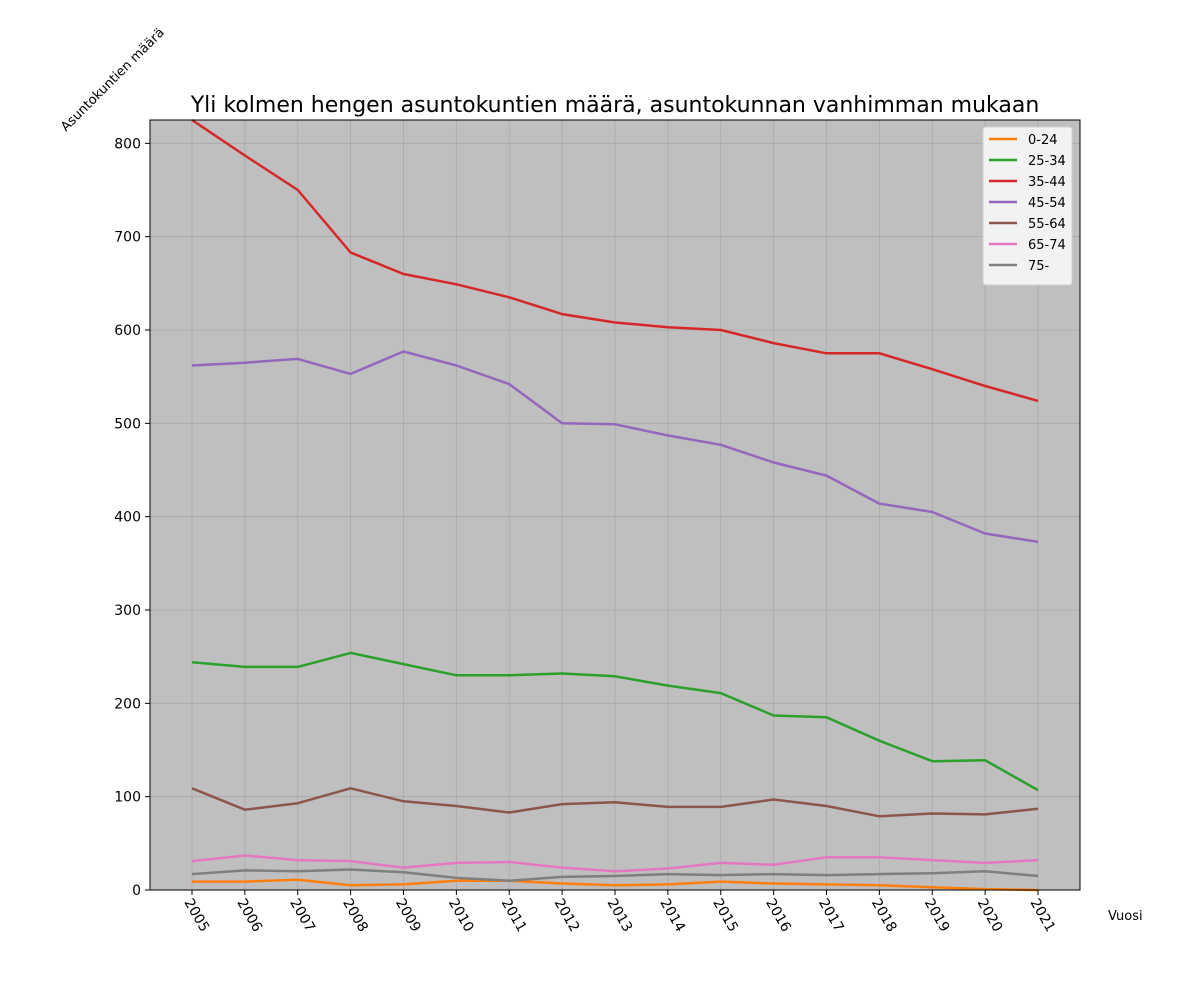  What do you see at coordinates (725, 915) in the screenshot?
I see `x-tick-label: 2015` at bounding box center [725, 915].